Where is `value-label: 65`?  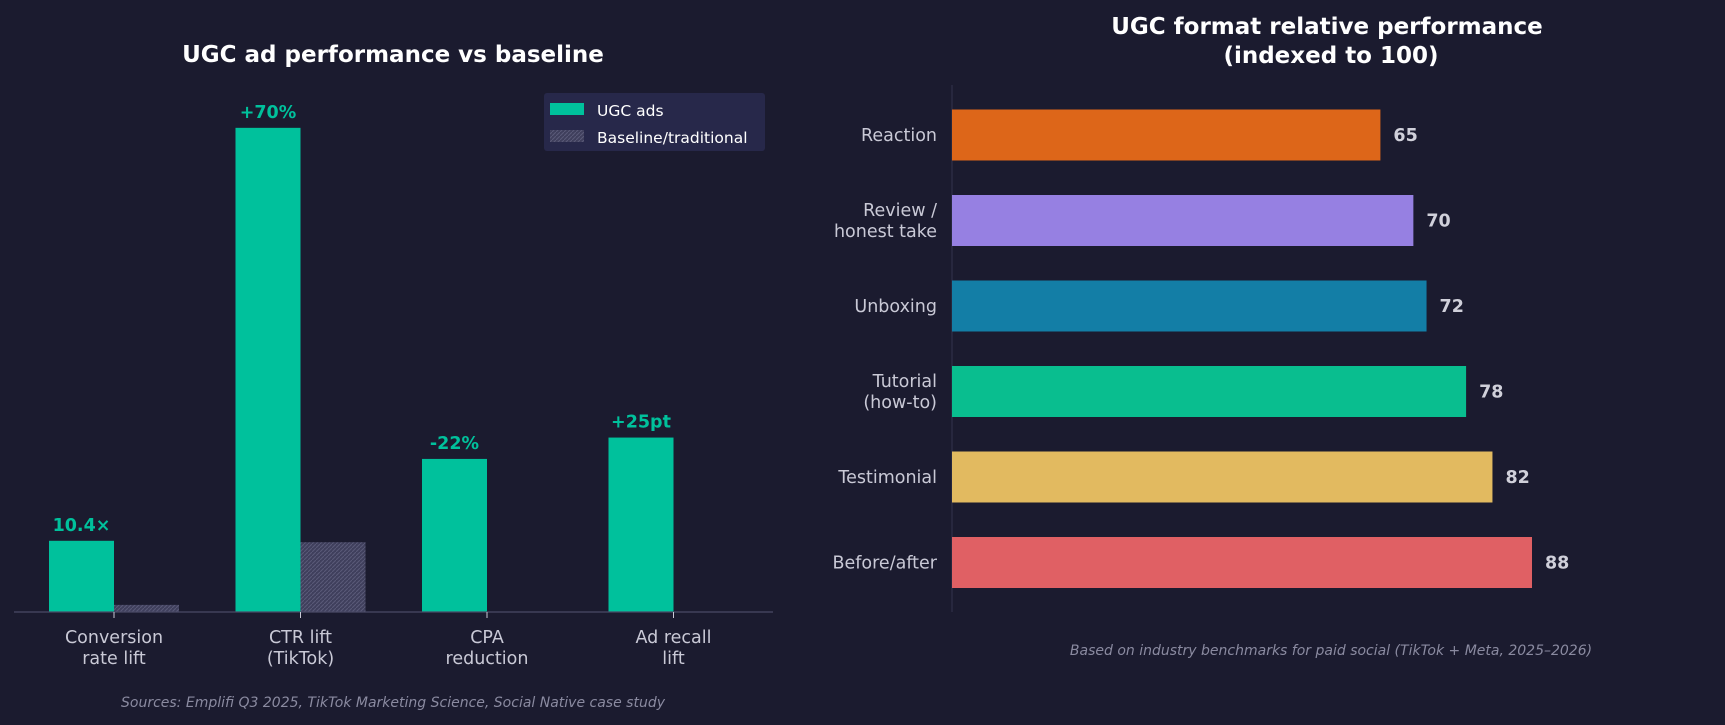
value-label: 65 is located at coordinates (1405, 136).